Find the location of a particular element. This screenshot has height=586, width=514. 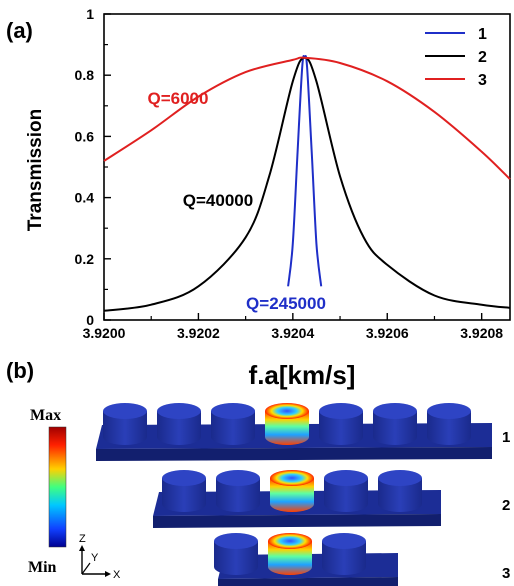

x-tick-label: 3.9204 is located at coordinates (292, 333).